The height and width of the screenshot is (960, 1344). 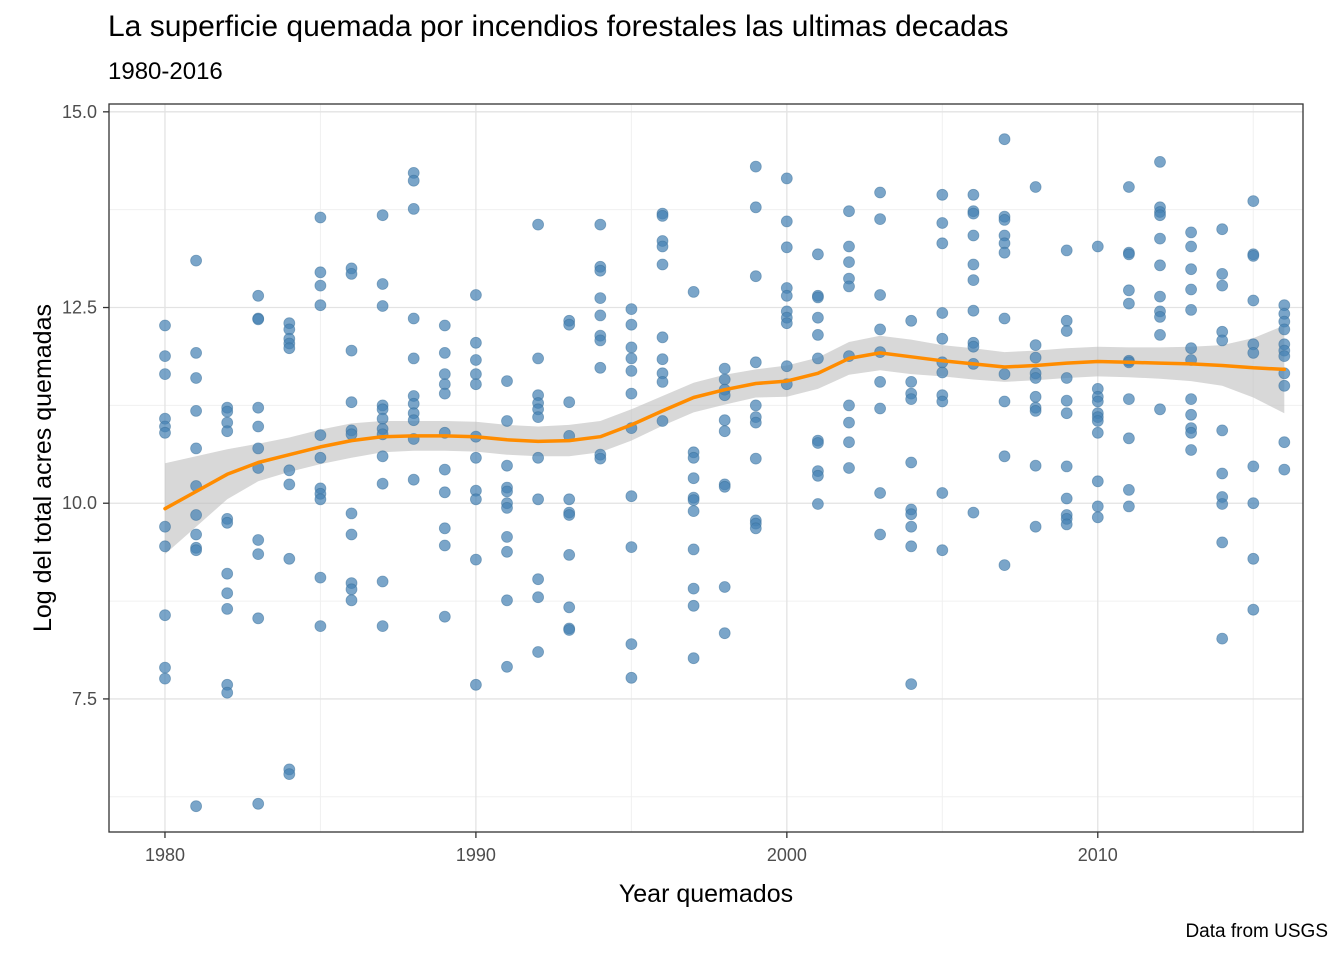 What do you see at coordinates (79, 308) in the screenshot?
I see `y-tick-label: 12.5` at bounding box center [79, 308].